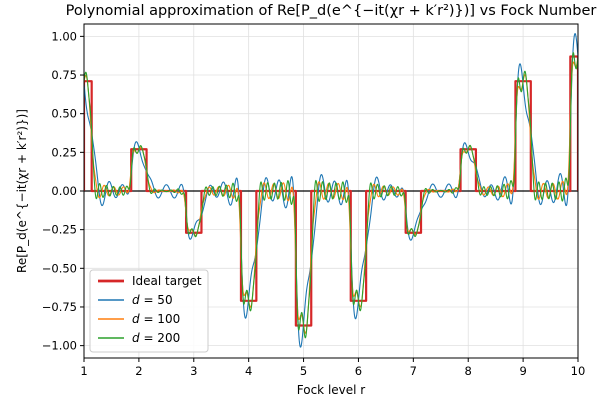 This screenshot has width=600, height=400. I want to click on x-tick-label: 6, so click(358, 371).